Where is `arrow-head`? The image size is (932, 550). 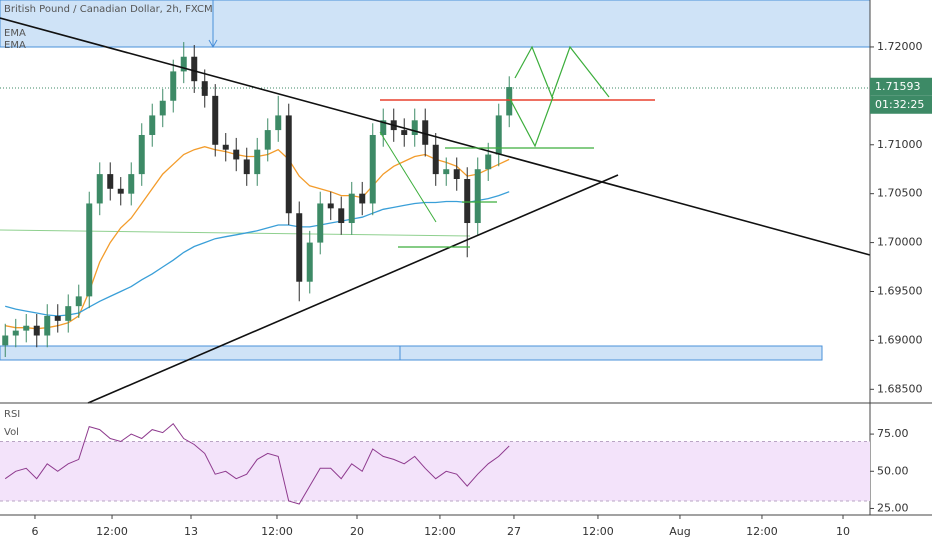
arrow-head is located at coordinates (213, 44).